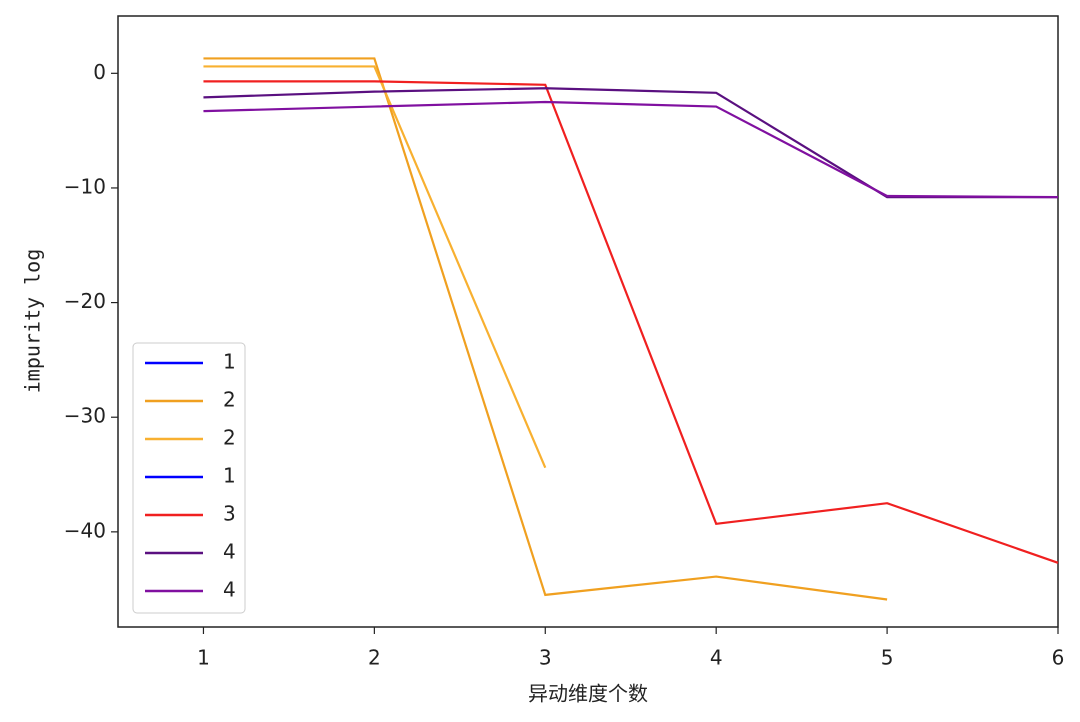 The width and height of the screenshot is (1080, 722). Describe the element at coordinates (374, 658) in the screenshot. I see `x-tick-label: 2` at that location.